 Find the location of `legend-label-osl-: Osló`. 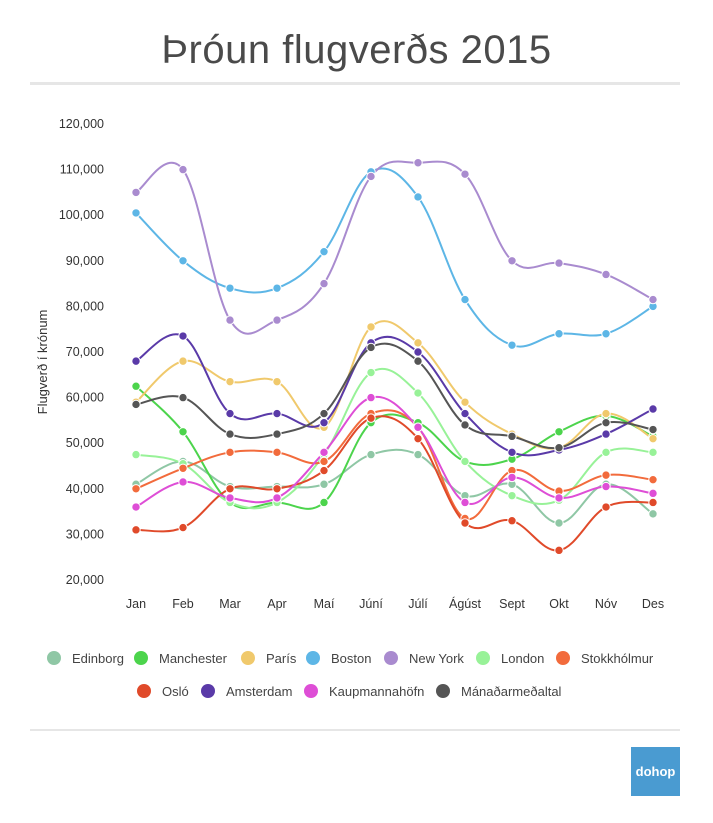

legend-label-osl-: Osló is located at coordinates (175, 691).